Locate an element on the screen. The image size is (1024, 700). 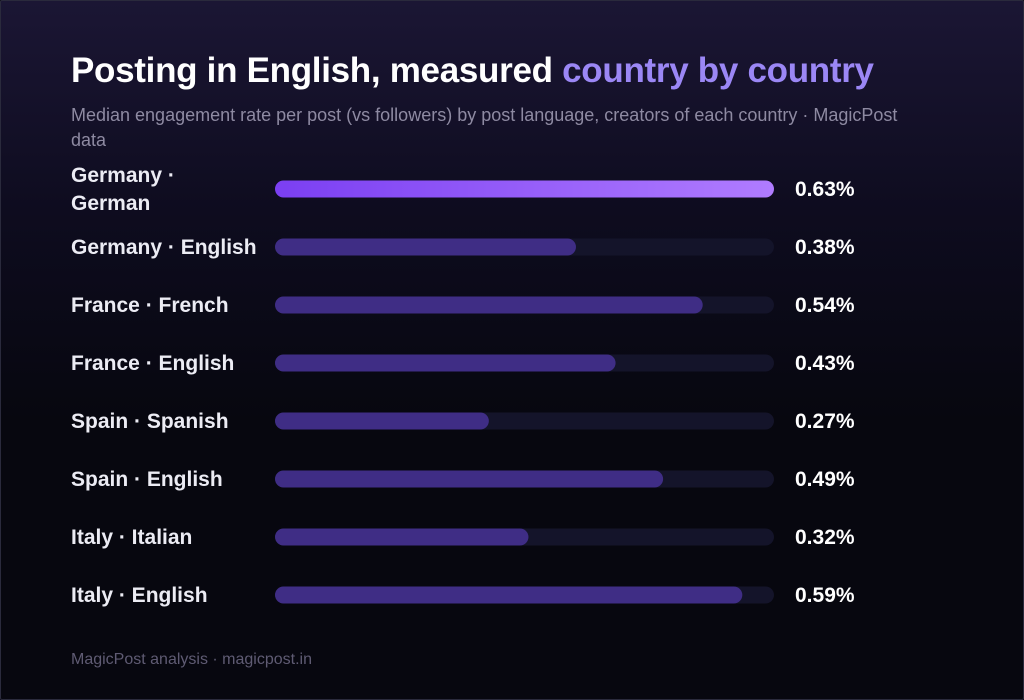
chart-title-main: Posting in English, measured is located at coordinates (317, 70).